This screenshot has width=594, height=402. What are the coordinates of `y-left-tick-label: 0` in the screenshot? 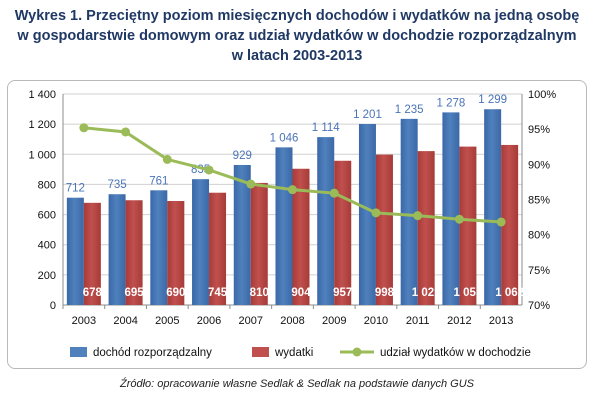 It's located at (53, 306).